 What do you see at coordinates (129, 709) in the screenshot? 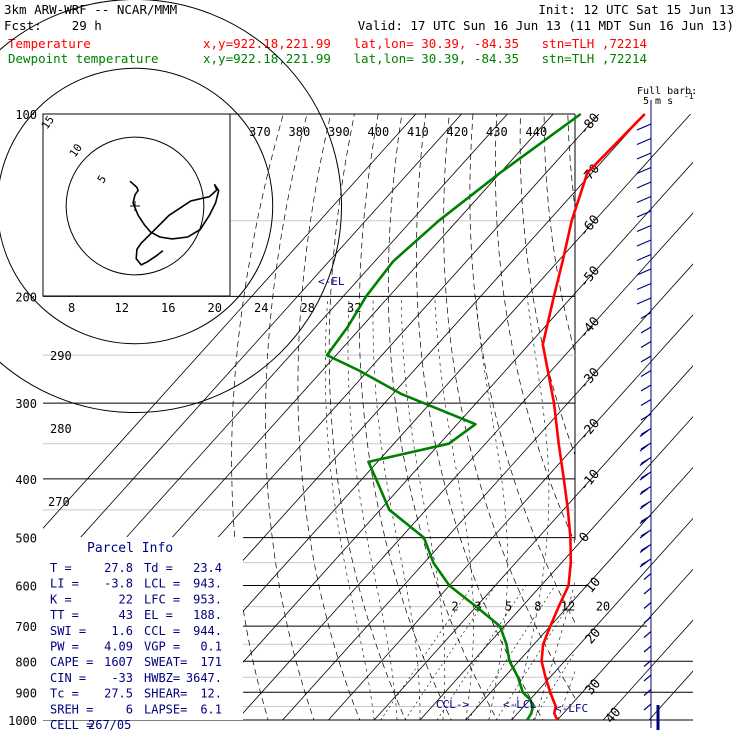
I see `parcel-value: 6` at bounding box center [129, 709].